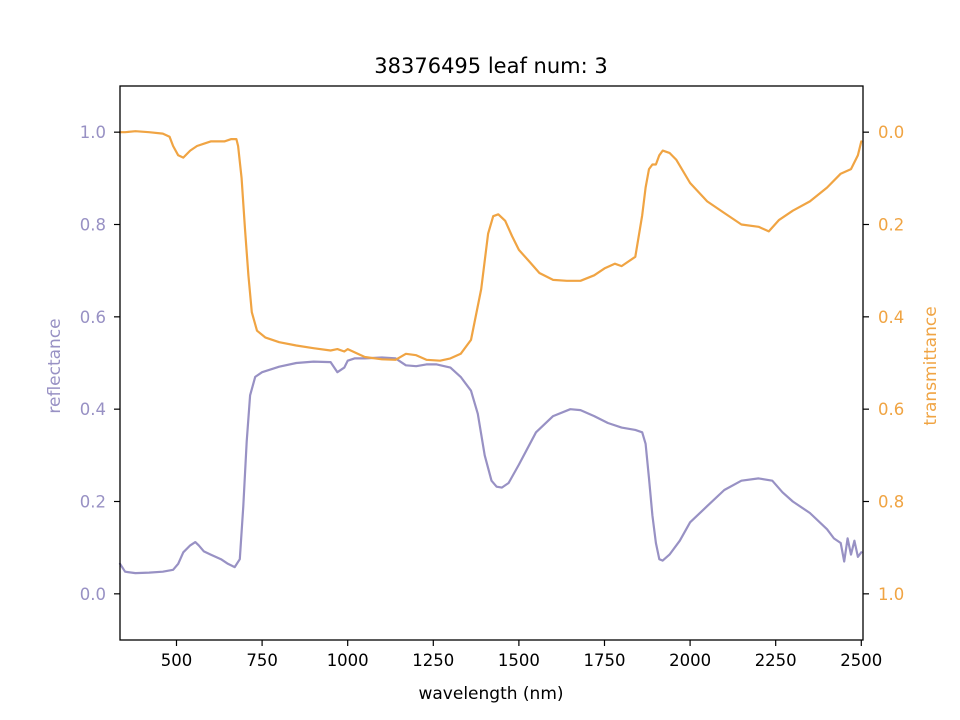 The height and width of the screenshot is (720, 960). What do you see at coordinates (93, 317) in the screenshot?
I see `y-left-tick-label: 0.6` at bounding box center [93, 317].